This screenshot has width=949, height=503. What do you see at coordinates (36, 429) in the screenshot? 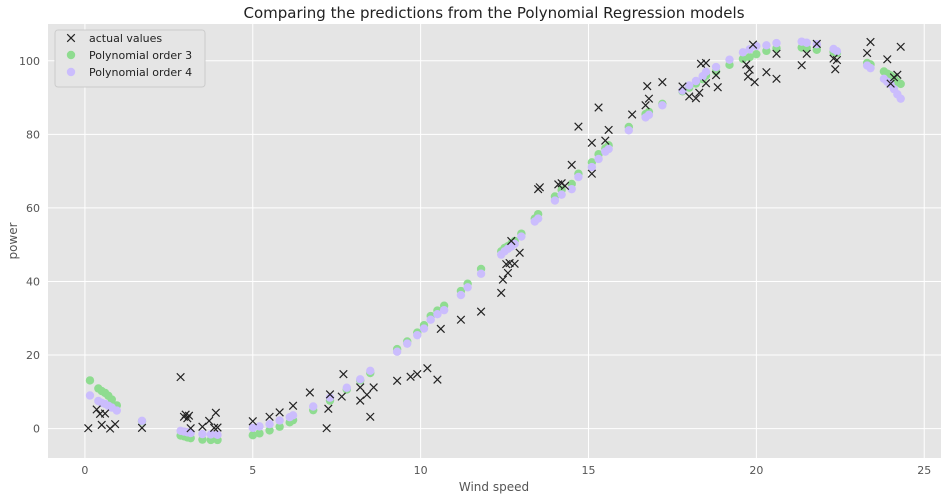
I see `y-tick-label: 0` at bounding box center [36, 429].